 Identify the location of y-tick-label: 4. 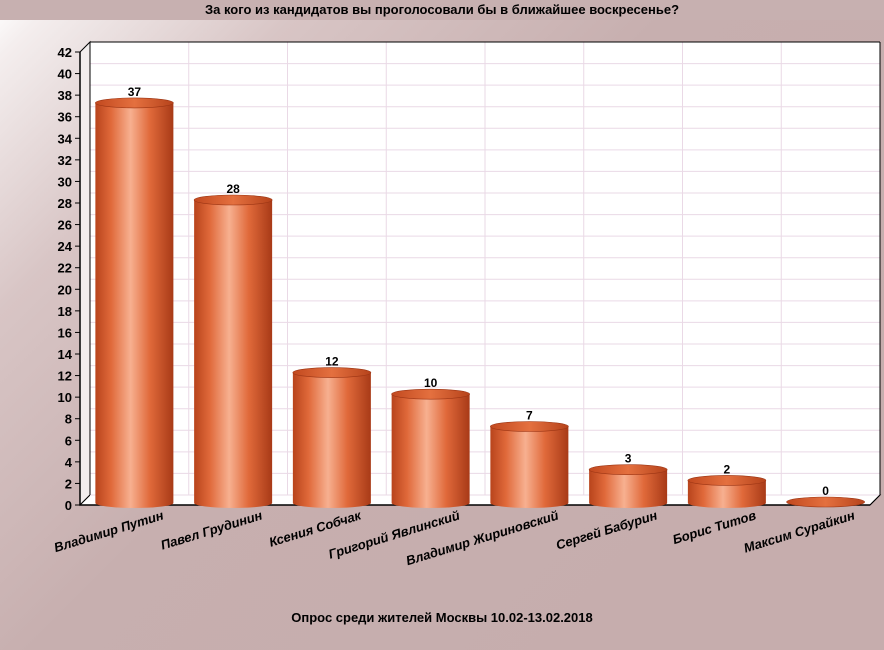
(69, 462).